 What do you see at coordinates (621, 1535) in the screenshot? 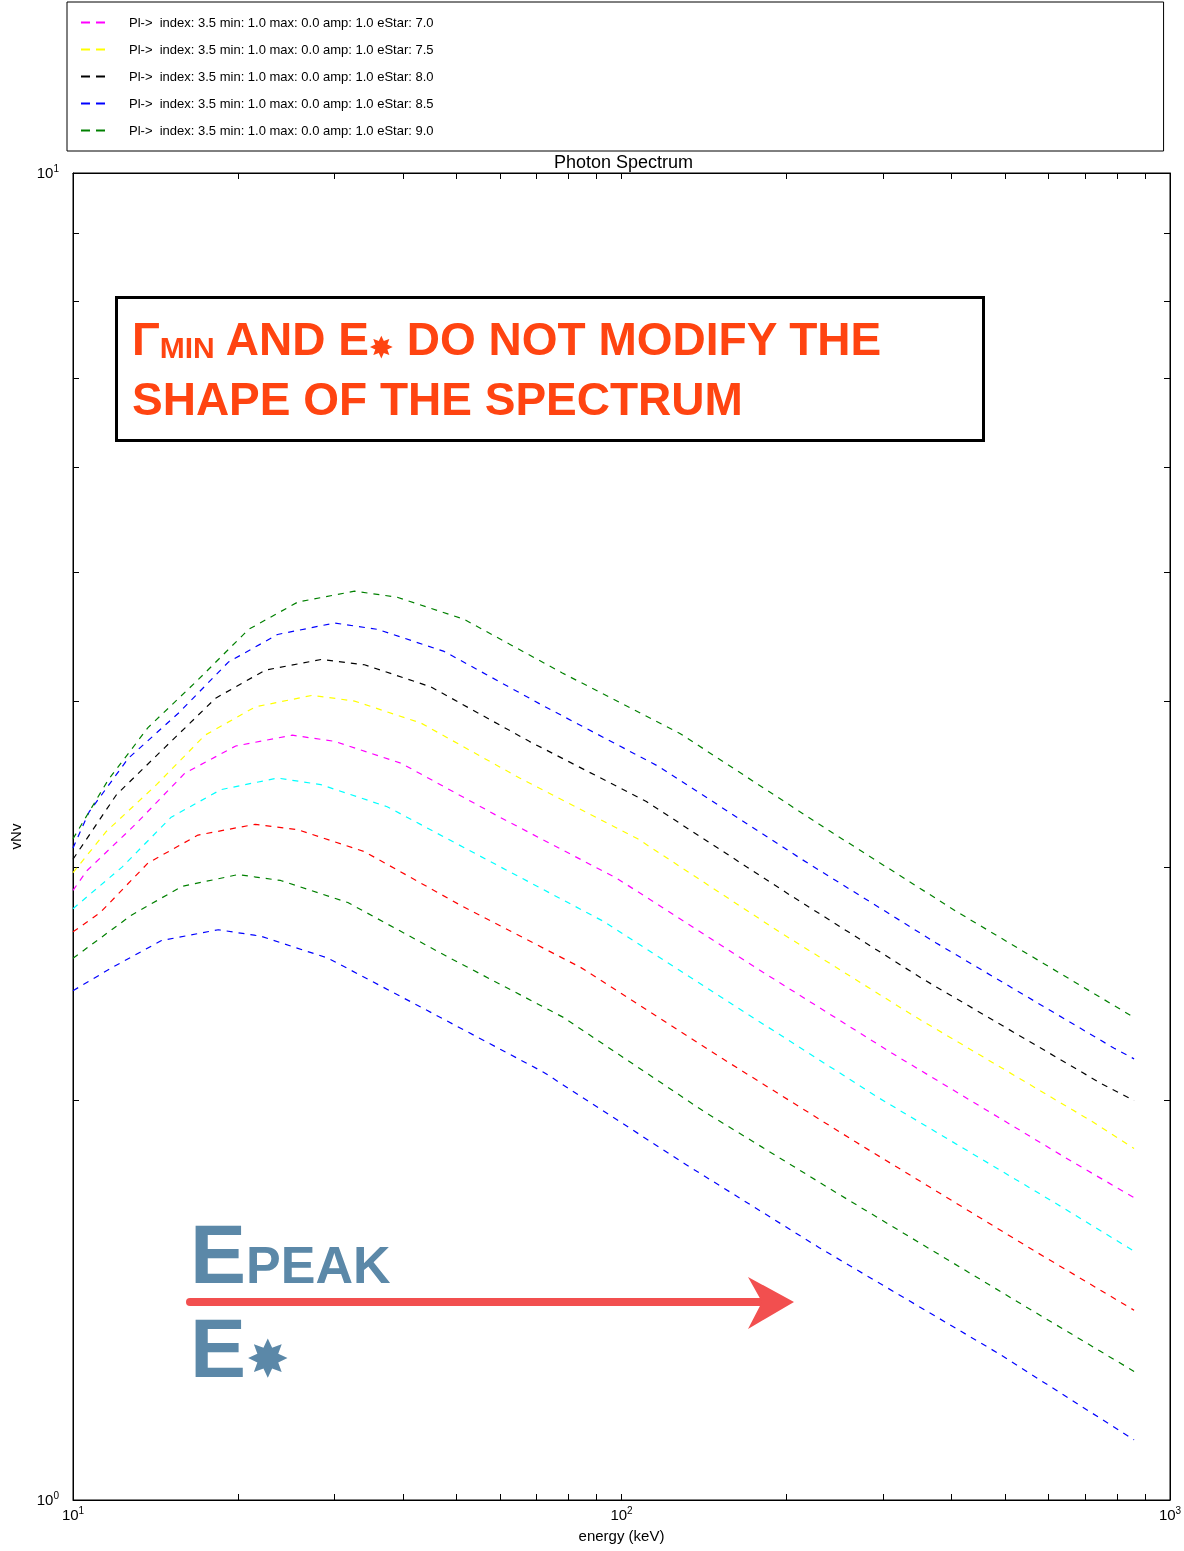
I see `x-axis-title: energy (keV)` at bounding box center [621, 1535].